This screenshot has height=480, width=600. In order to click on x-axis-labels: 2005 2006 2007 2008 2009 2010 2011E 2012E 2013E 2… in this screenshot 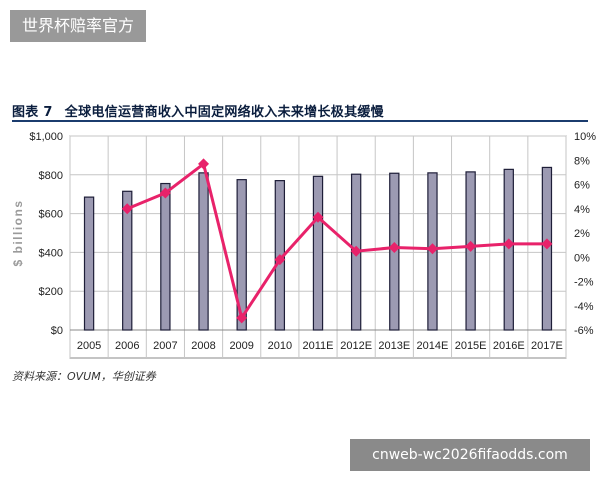, I will do `click(320, 346)`.